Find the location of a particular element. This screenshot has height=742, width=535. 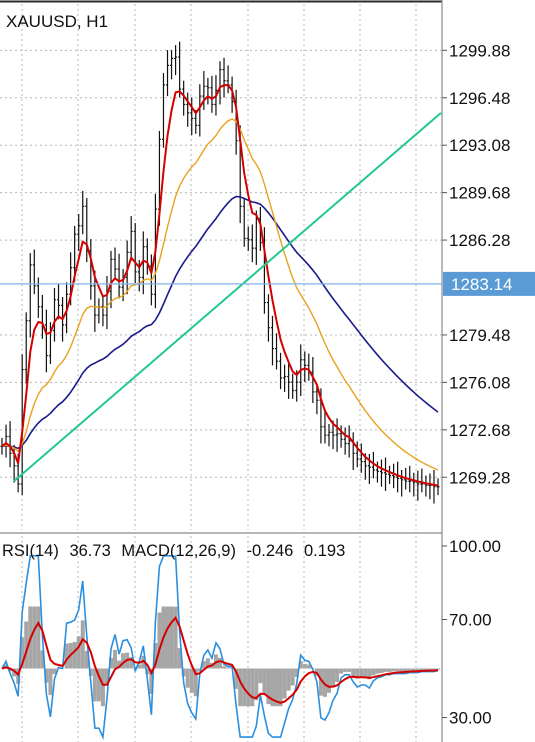

price-tick-label-7: 1272.68 is located at coordinates (479, 430).